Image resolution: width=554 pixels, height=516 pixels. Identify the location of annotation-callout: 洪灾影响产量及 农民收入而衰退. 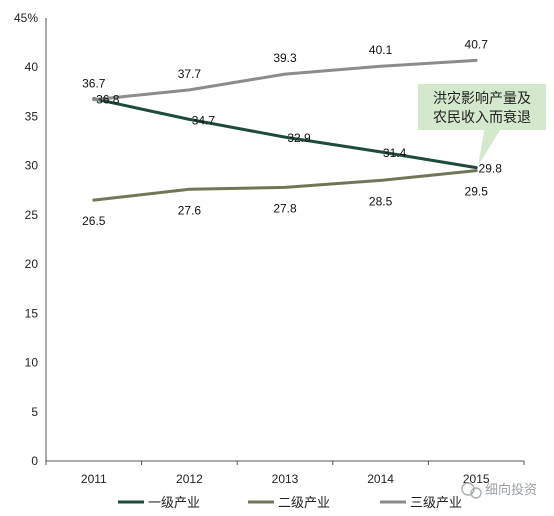
(482, 125).